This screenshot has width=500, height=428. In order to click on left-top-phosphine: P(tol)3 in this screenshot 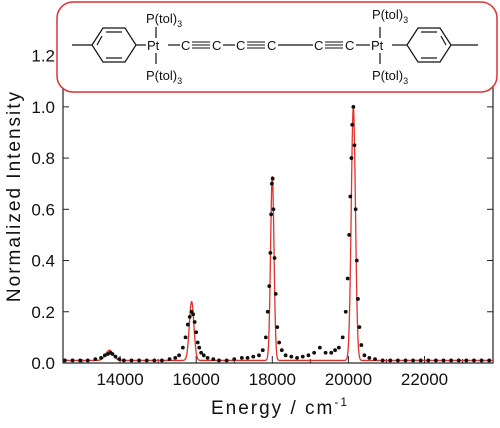, I will do `click(164, 20)`.